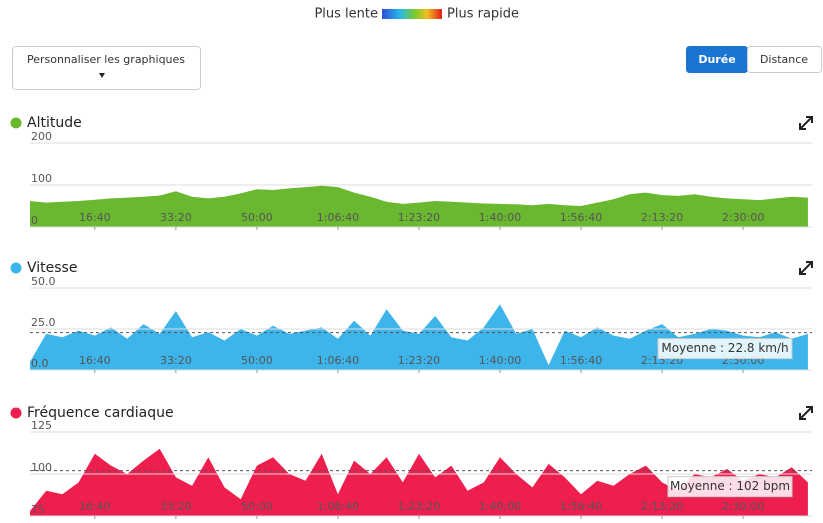 The width and height of the screenshot is (823, 523). I want to click on legend-fast: Plus rapide, so click(483, 14).